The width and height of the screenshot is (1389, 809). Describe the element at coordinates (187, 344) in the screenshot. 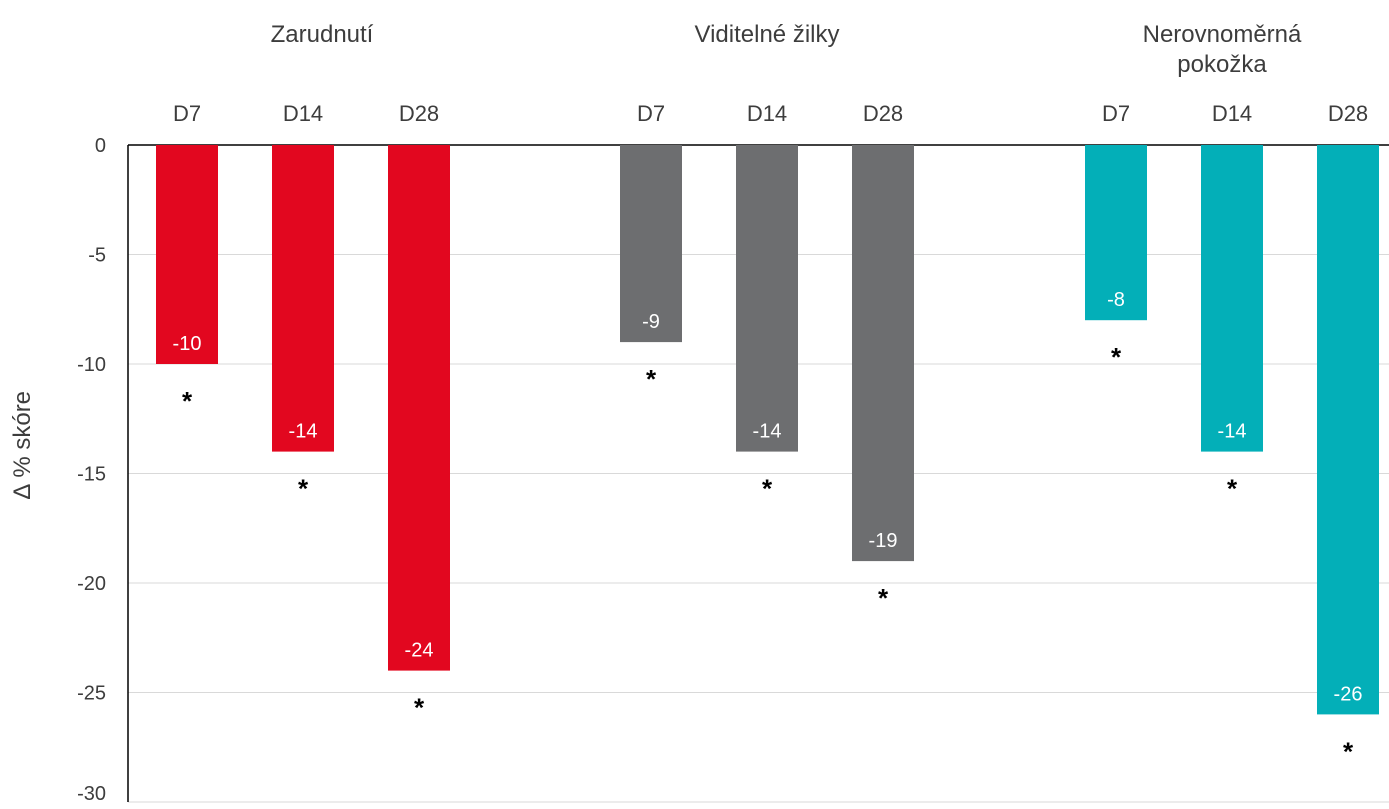

I see `data-label: -10` at that location.